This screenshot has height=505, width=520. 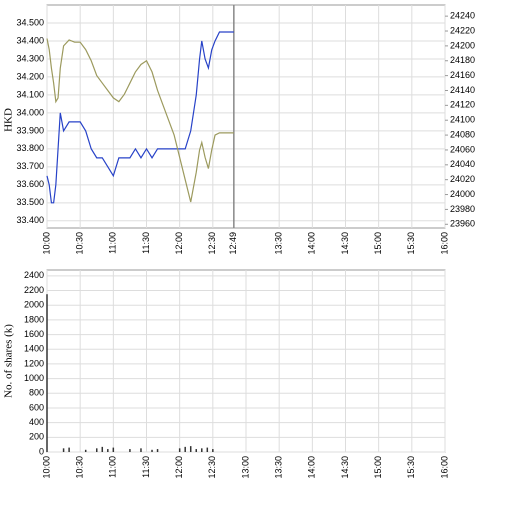 I want to click on y2-tick-label: 23980, so click(x=462, y=209).